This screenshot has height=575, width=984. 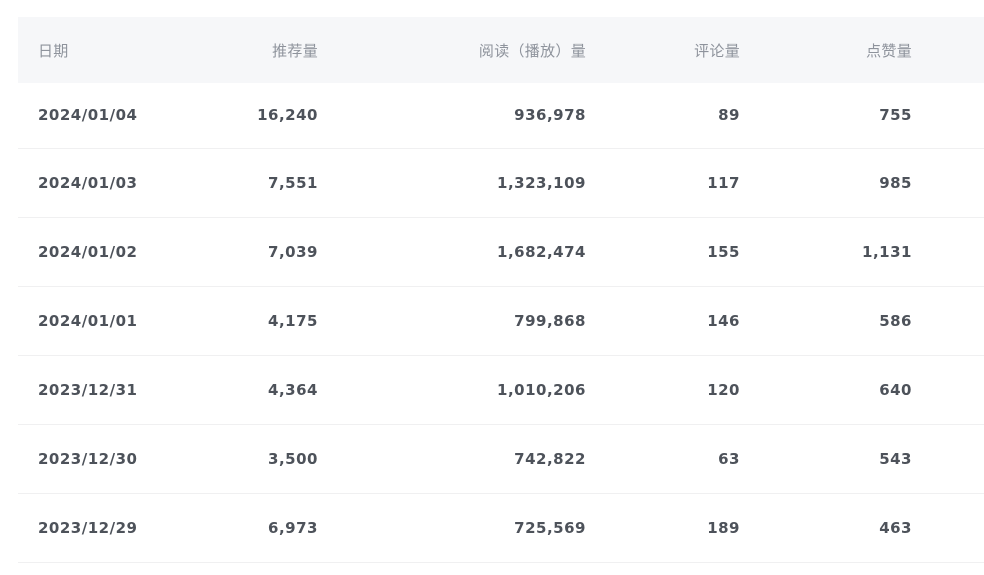 What do you see at coordinates (723, 251) in the screenshot?
I see `cell-comments: 155` at bounding box center [723, 251].